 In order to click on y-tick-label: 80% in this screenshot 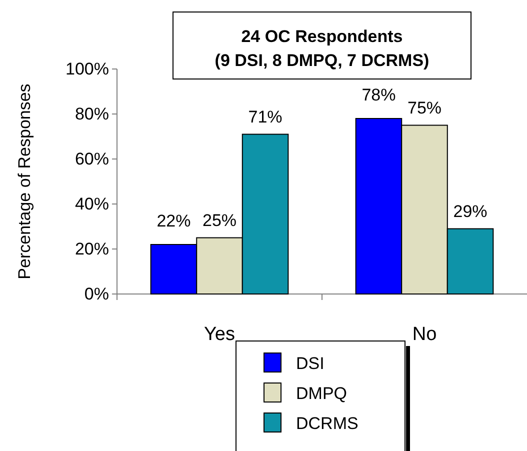, I will do `click(91, 114)`.